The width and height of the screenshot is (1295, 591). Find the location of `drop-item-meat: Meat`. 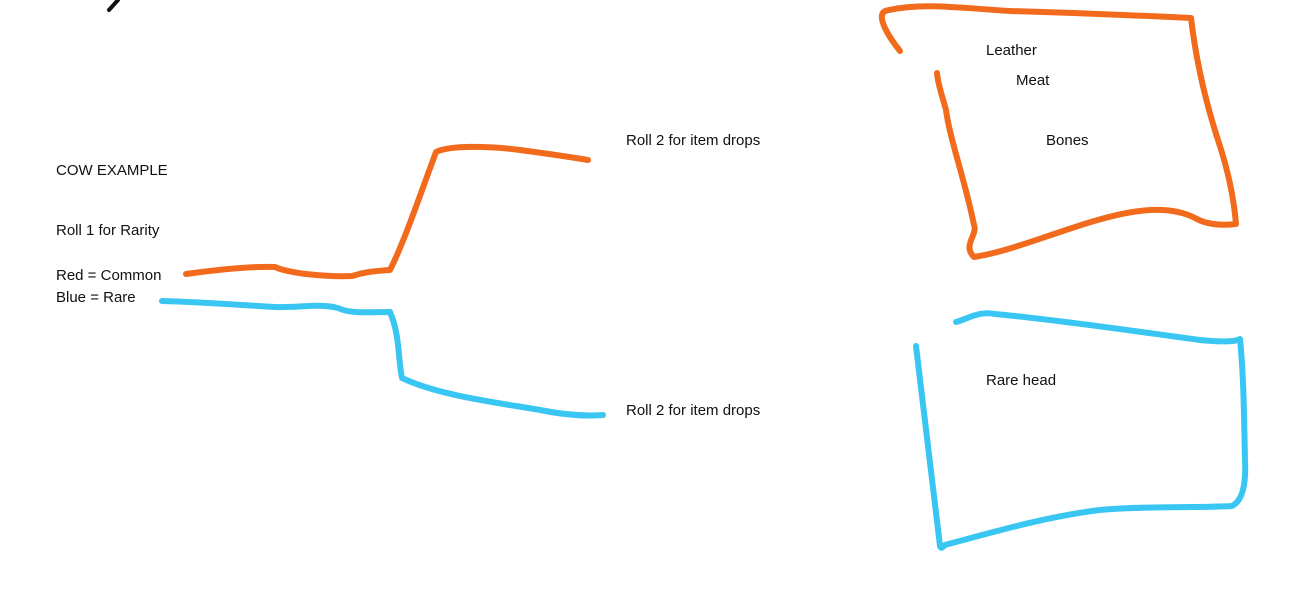

drop-item-meat: Meat is located at coordinates (1033, 80).